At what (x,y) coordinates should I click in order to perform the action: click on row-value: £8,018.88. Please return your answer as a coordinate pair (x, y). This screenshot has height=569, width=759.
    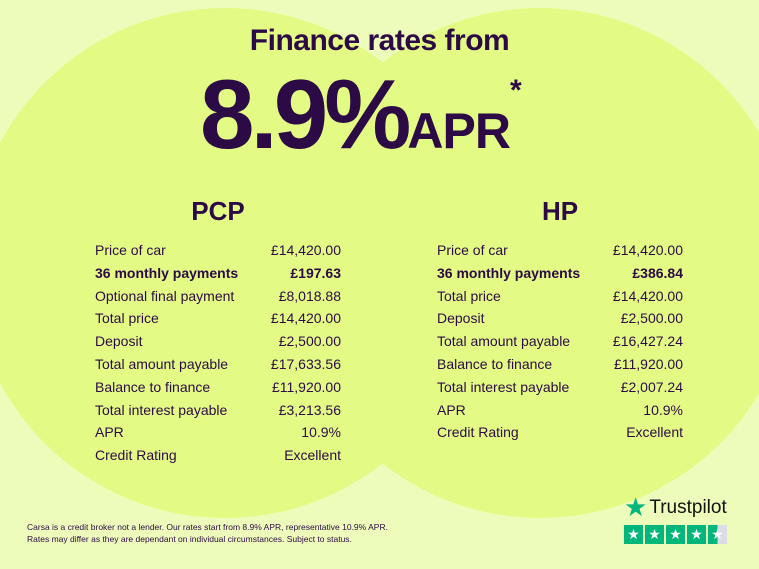
    Looking at the image, I should click on (309, 295).